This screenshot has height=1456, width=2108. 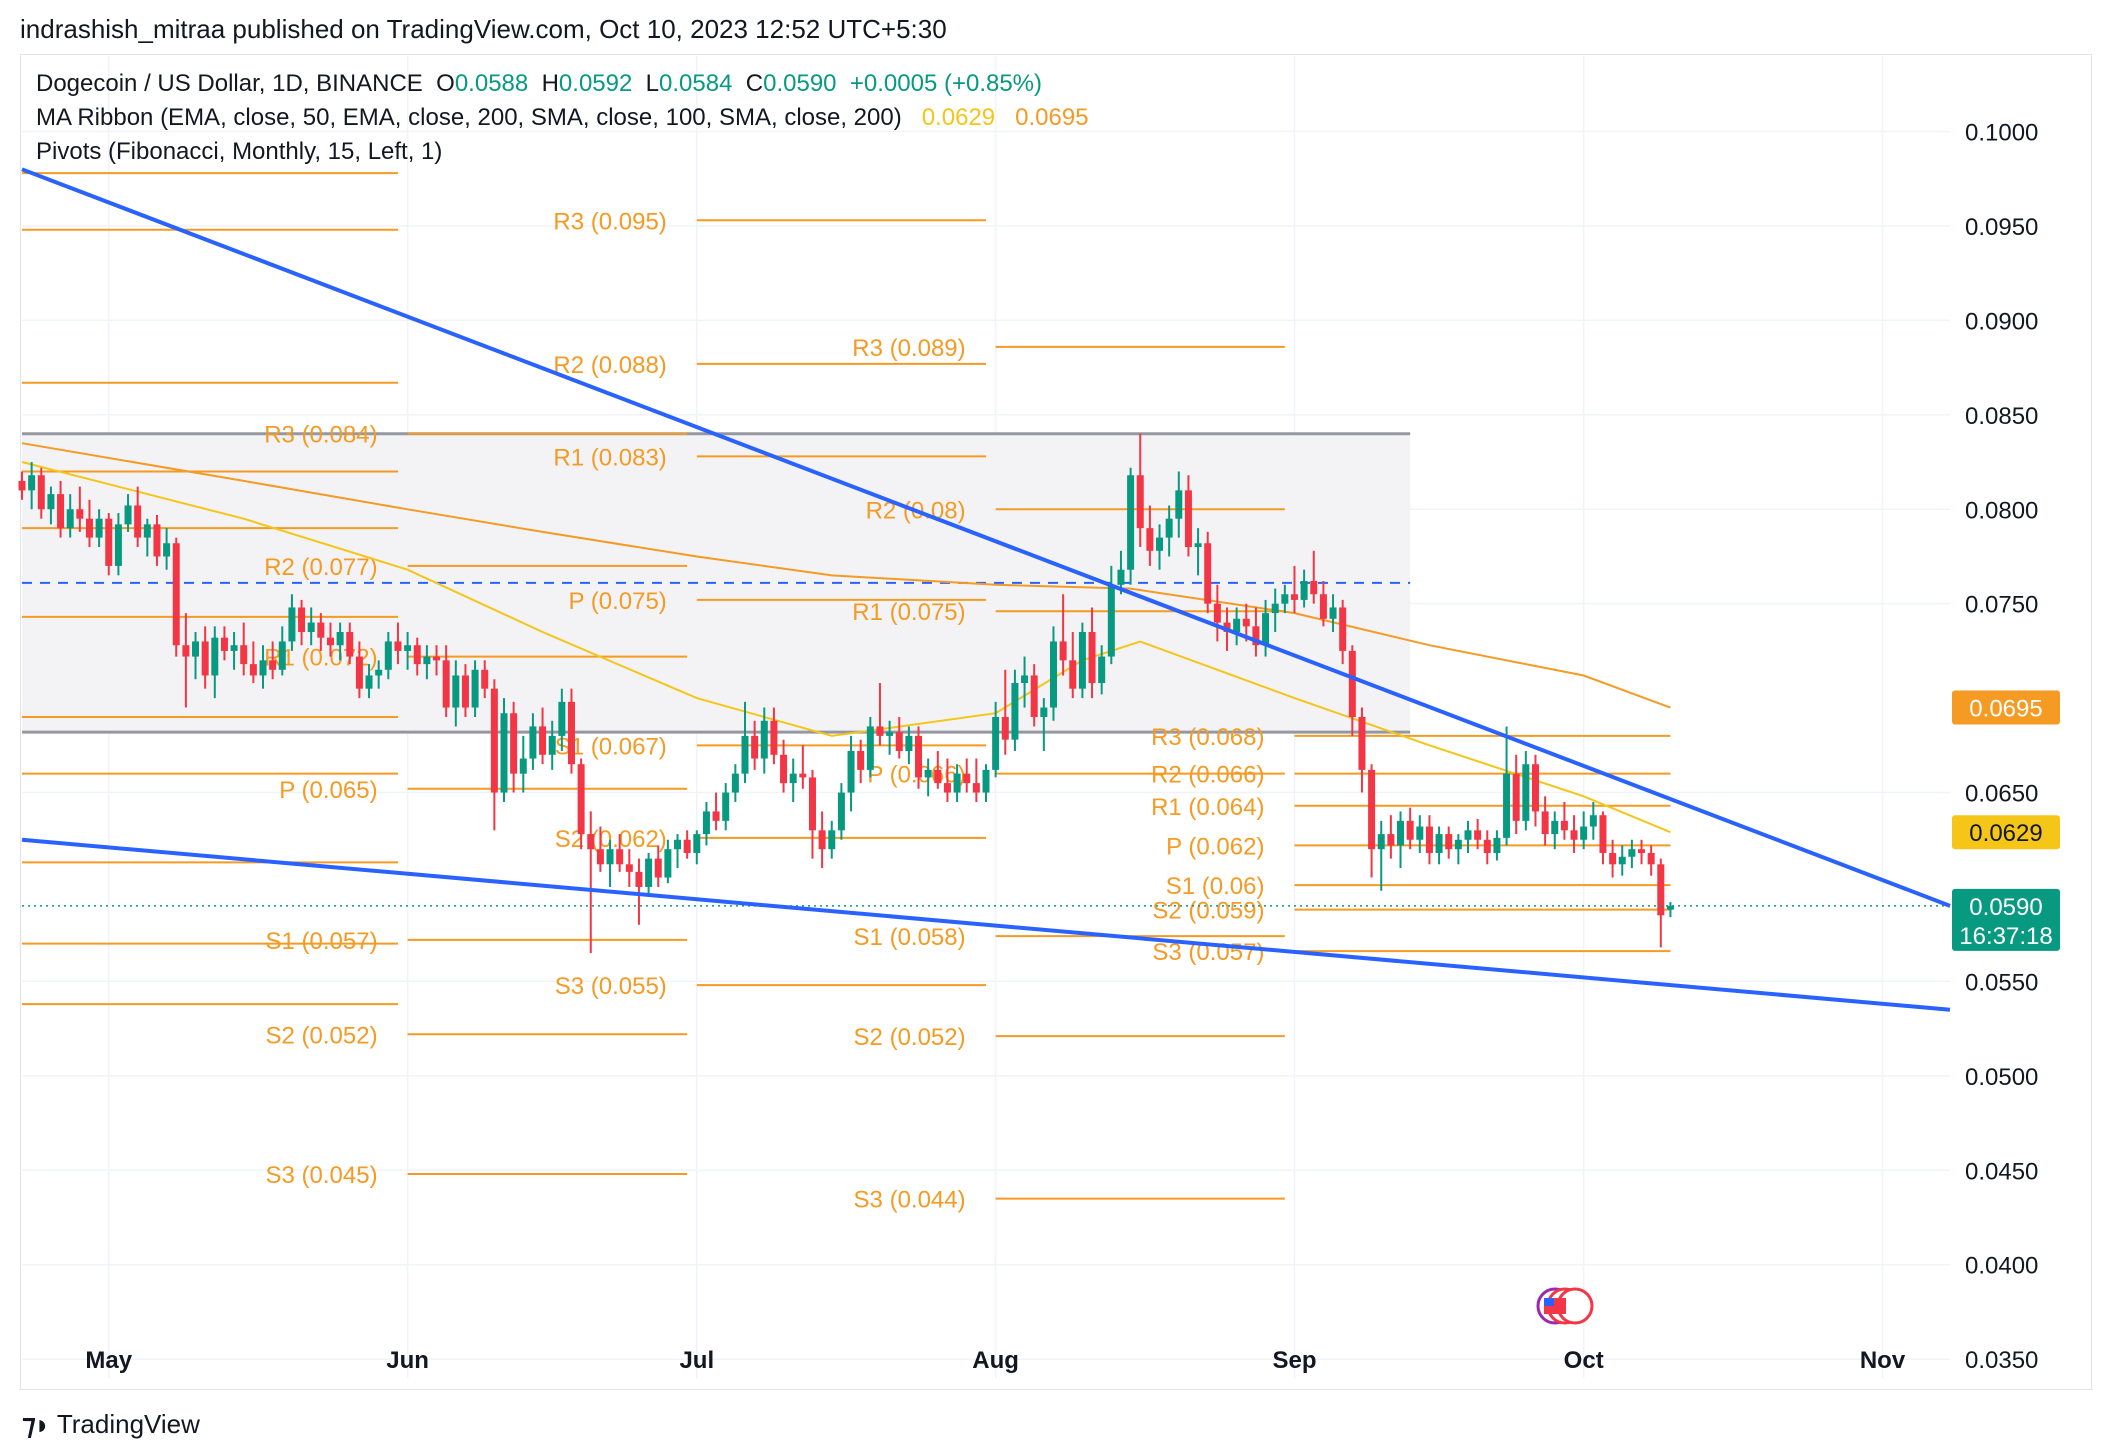 What do you see at coordinates (1549, 1302) in the screenshot?
I see `flag-canton` at bounding box center [1549, 1302].